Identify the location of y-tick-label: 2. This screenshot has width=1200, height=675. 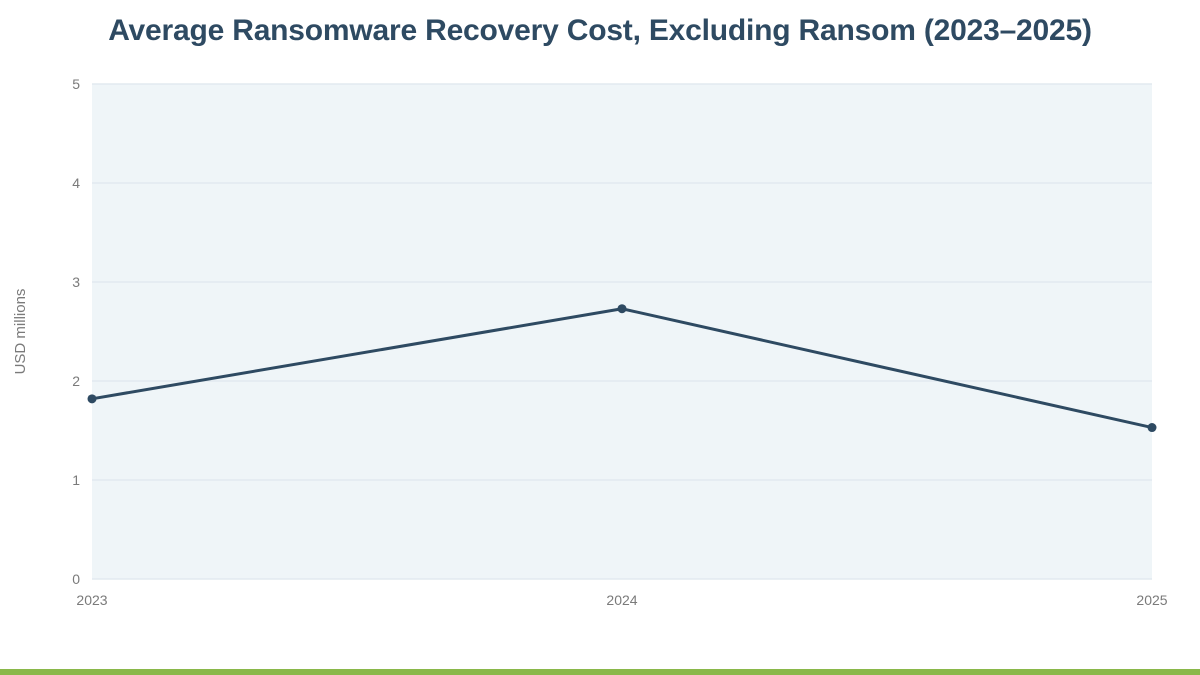
(76, 381).